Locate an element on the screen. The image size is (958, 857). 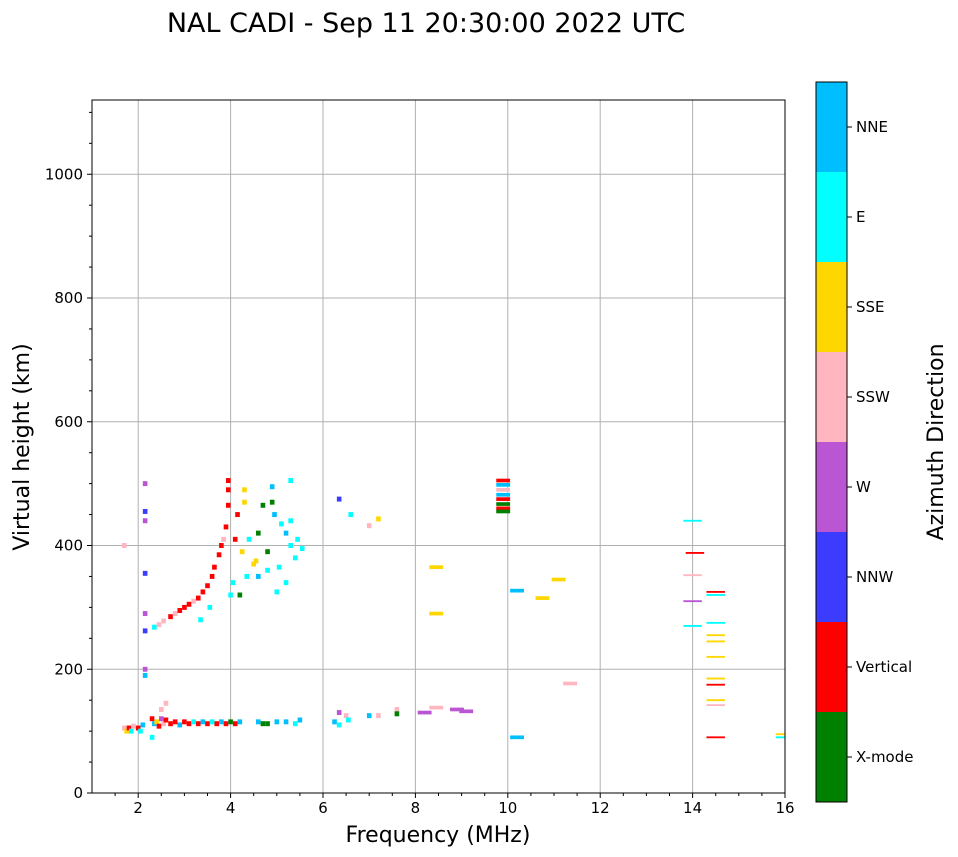
colorbar-segment-e is located at coordinates (831, 217).